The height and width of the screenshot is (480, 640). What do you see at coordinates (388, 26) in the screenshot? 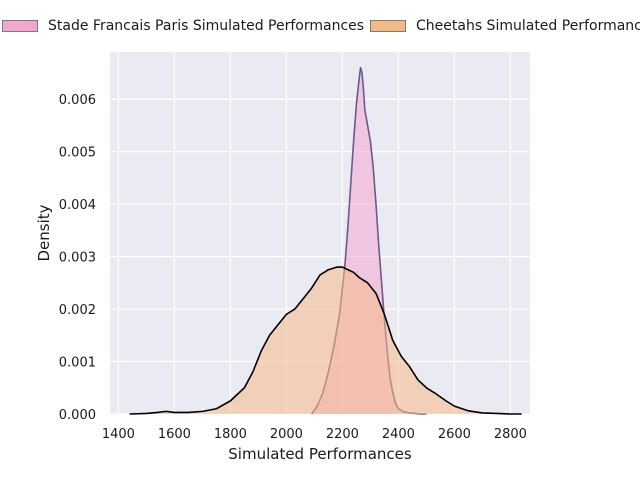
I see `legend-swatch-cheetahs` at bounding box center [388, 26].